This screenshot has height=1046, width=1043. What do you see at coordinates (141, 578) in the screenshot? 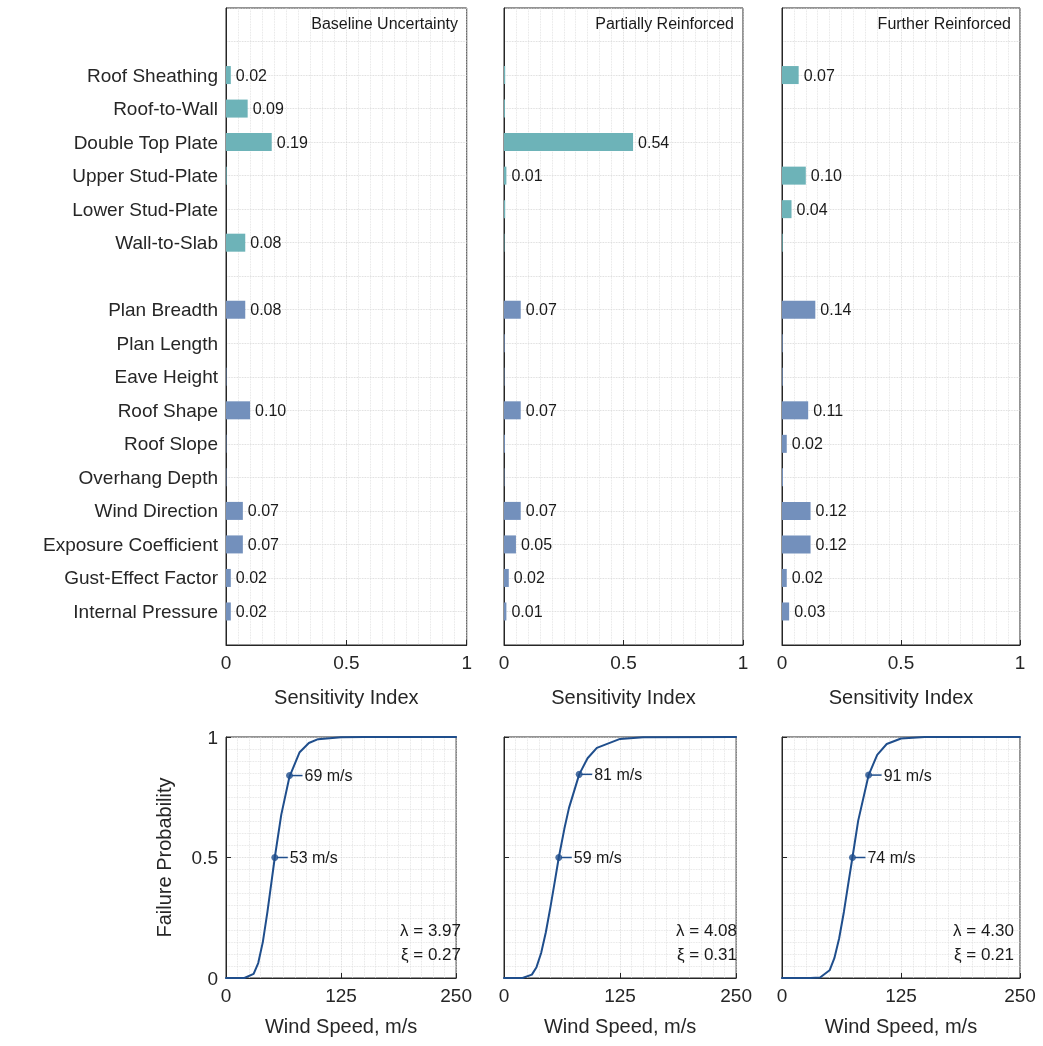
I see `y-tick-label: Gust-Effect Factor` at bounding box center [141, 578].